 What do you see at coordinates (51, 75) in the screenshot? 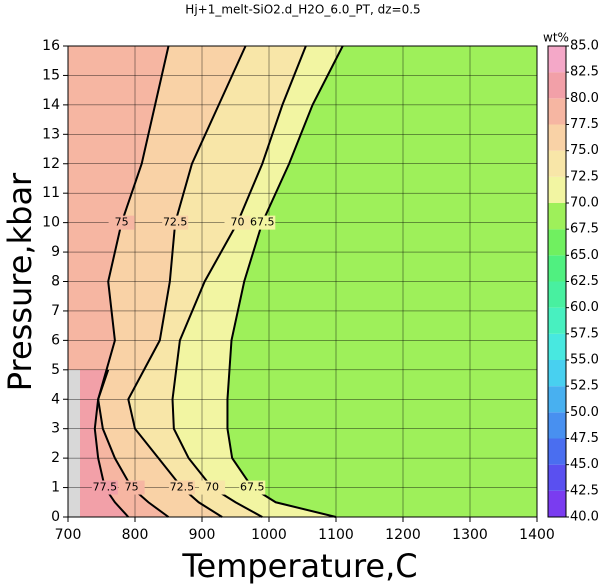
I see `y-tick-label: 15` at bounding box center [51, 75].